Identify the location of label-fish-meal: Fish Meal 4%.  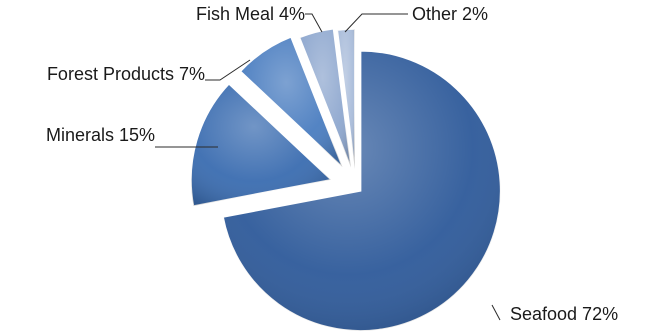
(250, 14).